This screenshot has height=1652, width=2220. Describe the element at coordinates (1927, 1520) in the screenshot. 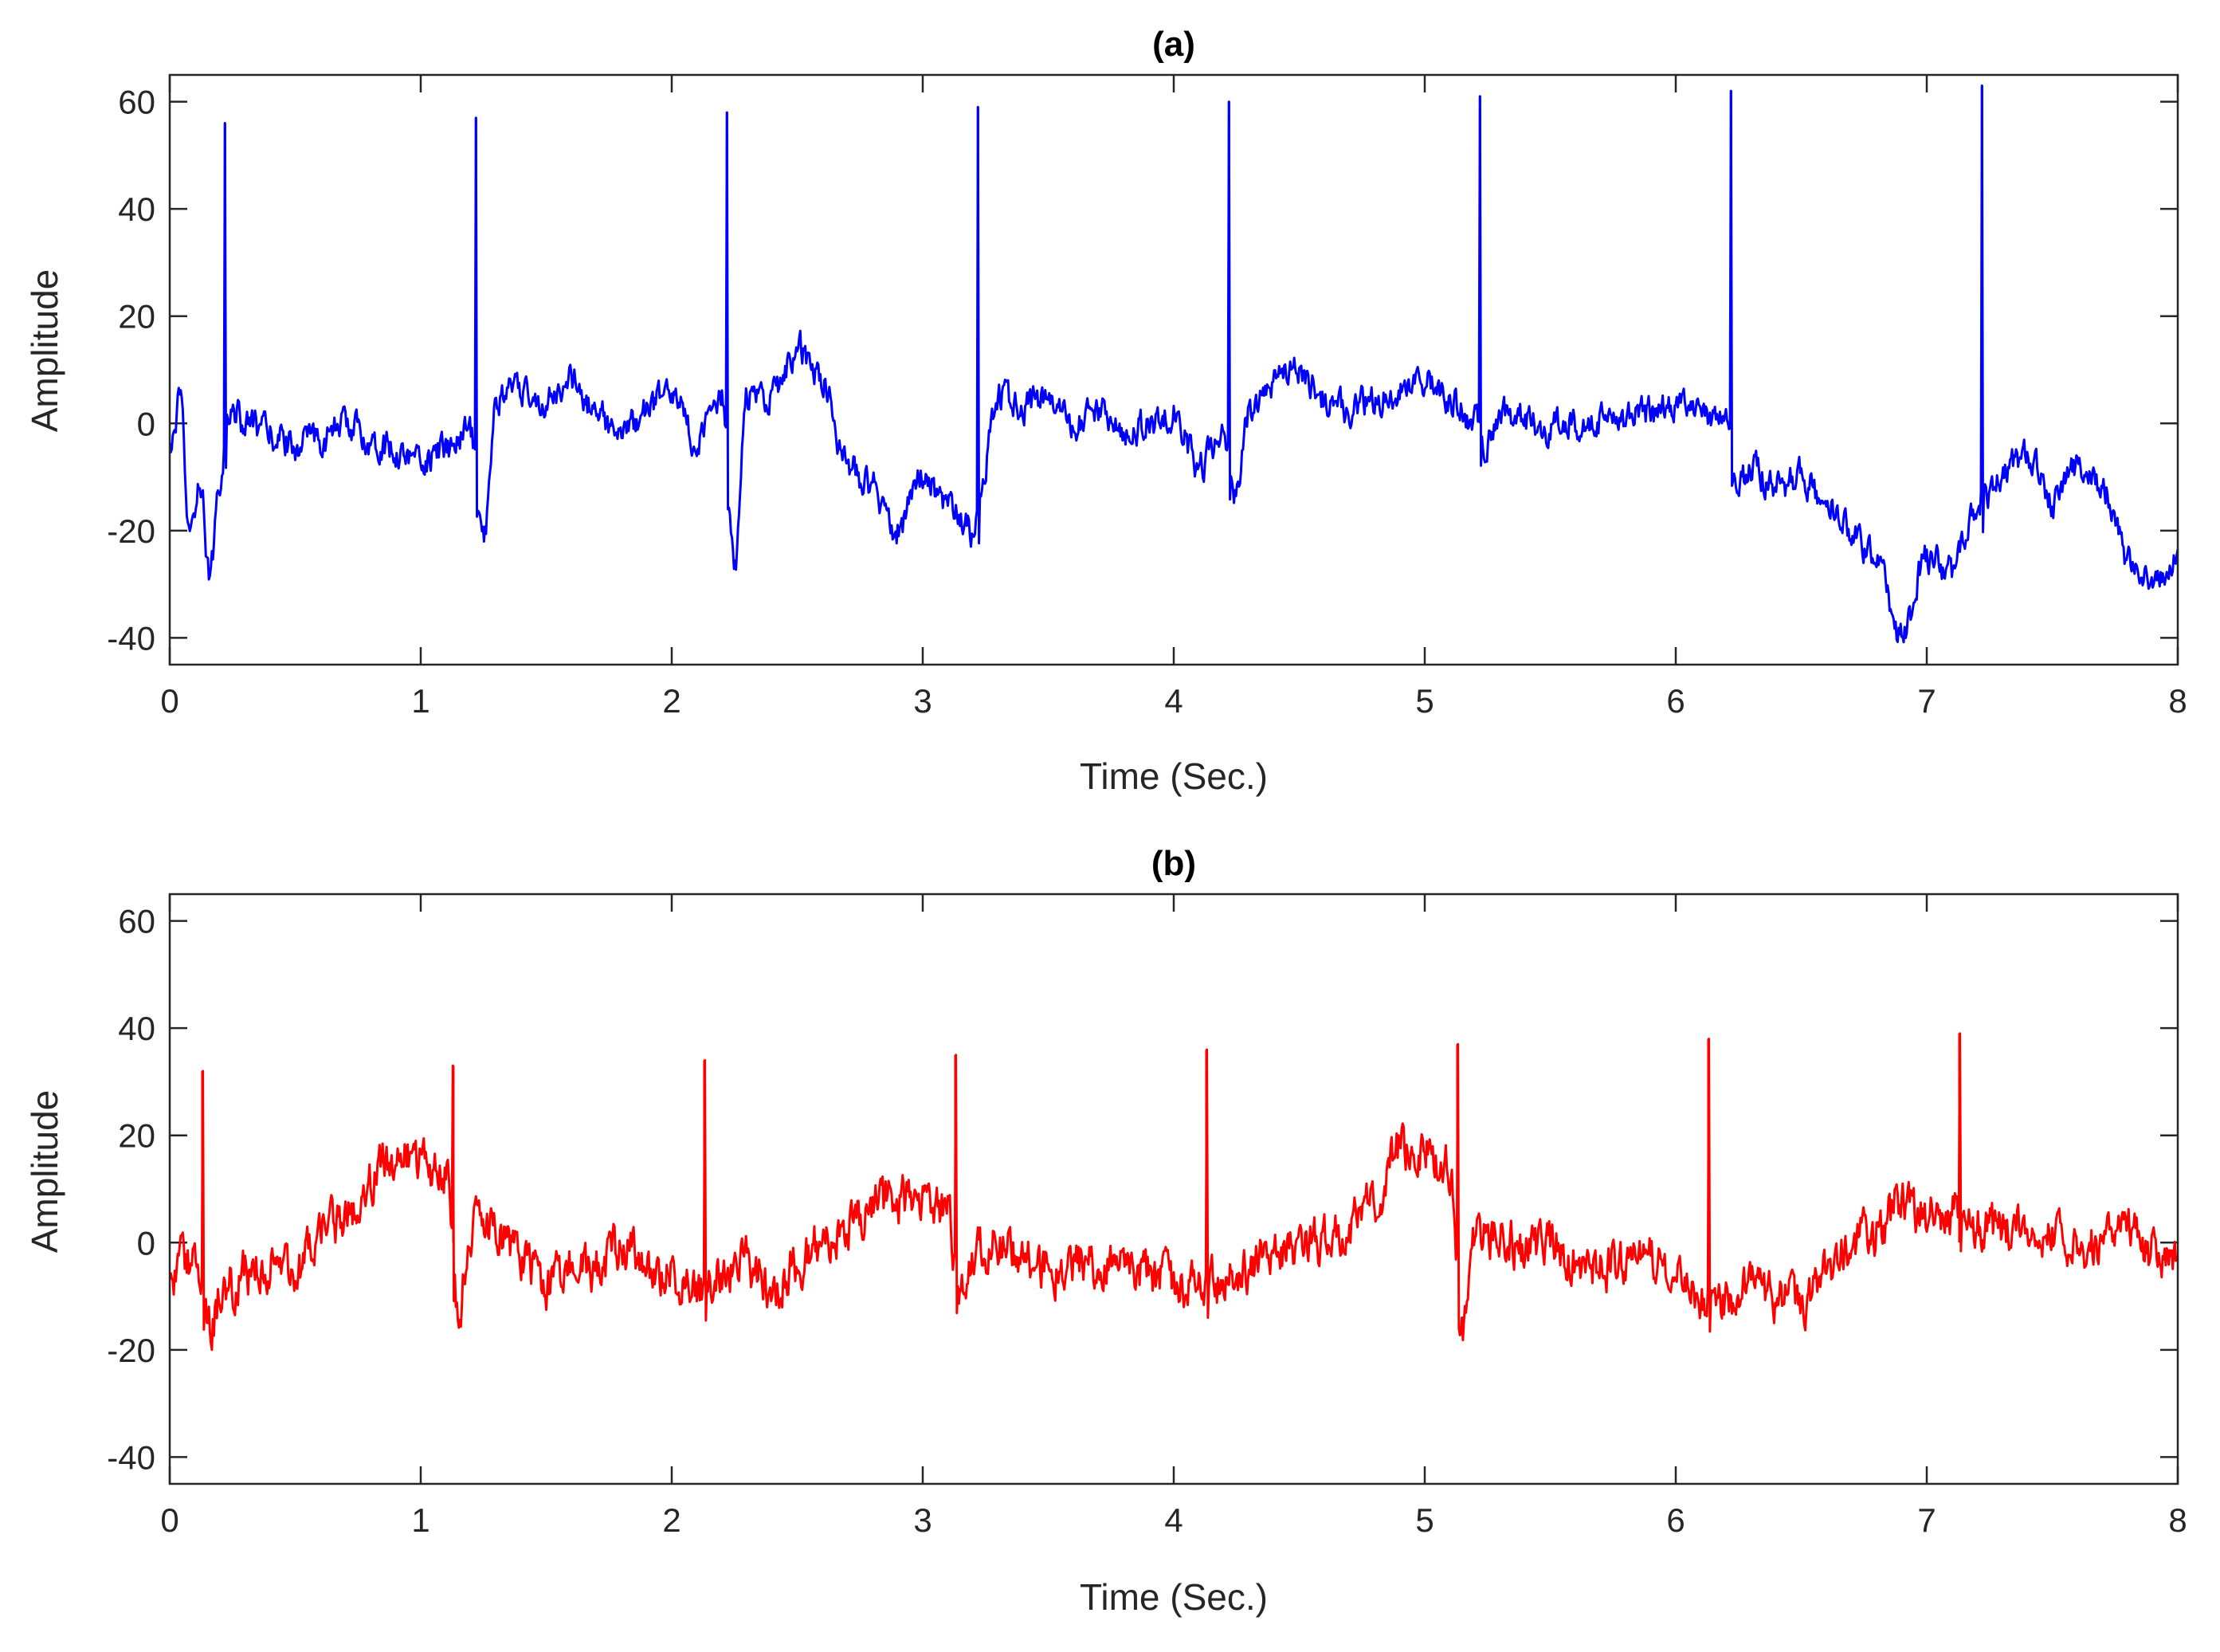

I see `subplot-b-xtick-label-7: 7` at that location.